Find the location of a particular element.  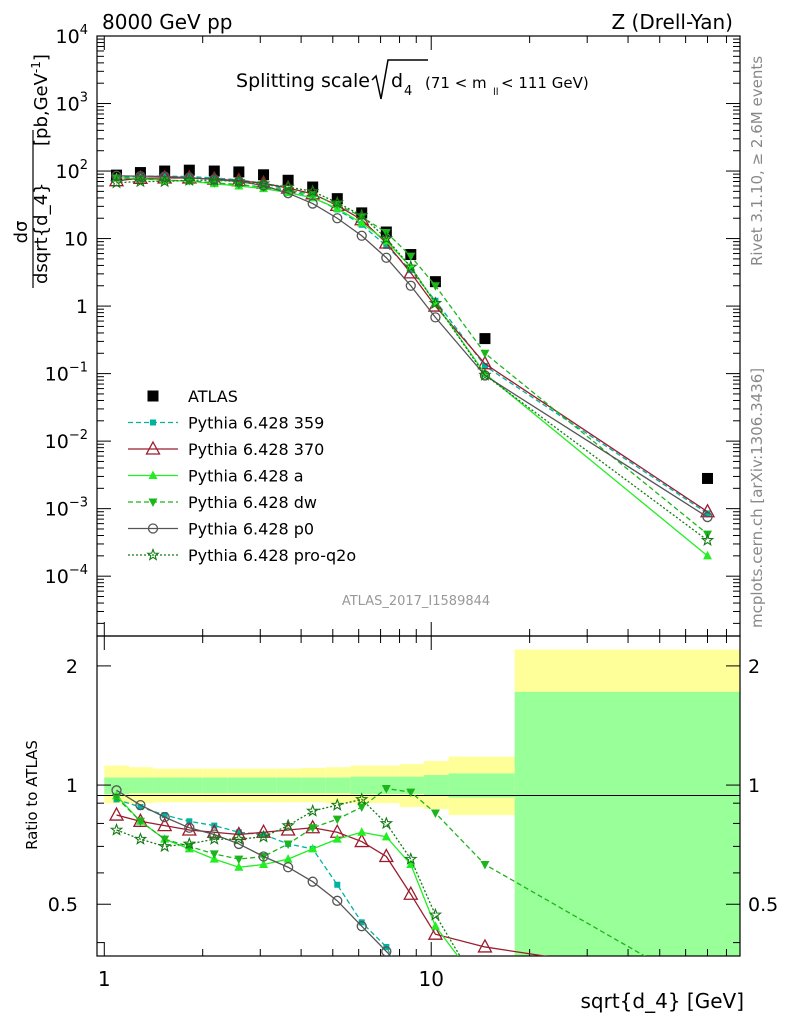

legend-label: Pythia 6.428 a is located at coordinates (246, 476).